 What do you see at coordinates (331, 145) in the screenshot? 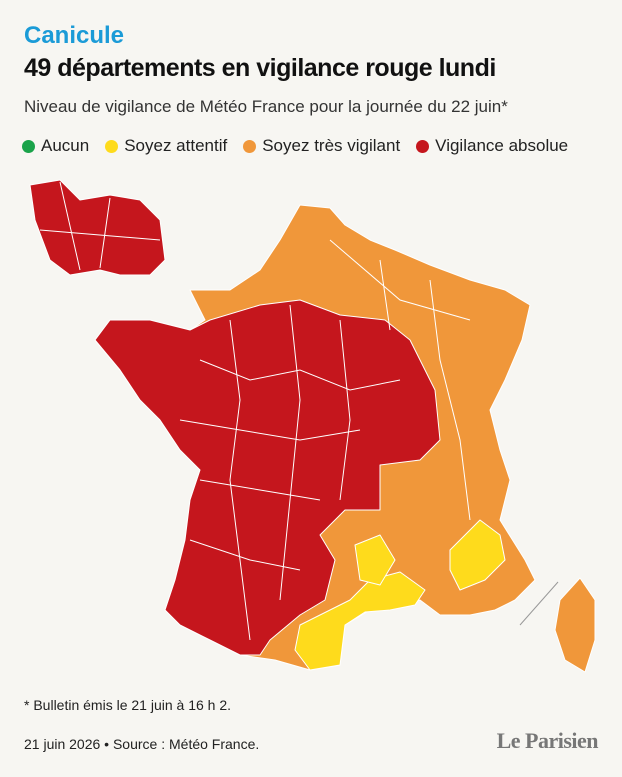
I see `legend-label: Soyez très vigilant` at bounding box center [331, 145].